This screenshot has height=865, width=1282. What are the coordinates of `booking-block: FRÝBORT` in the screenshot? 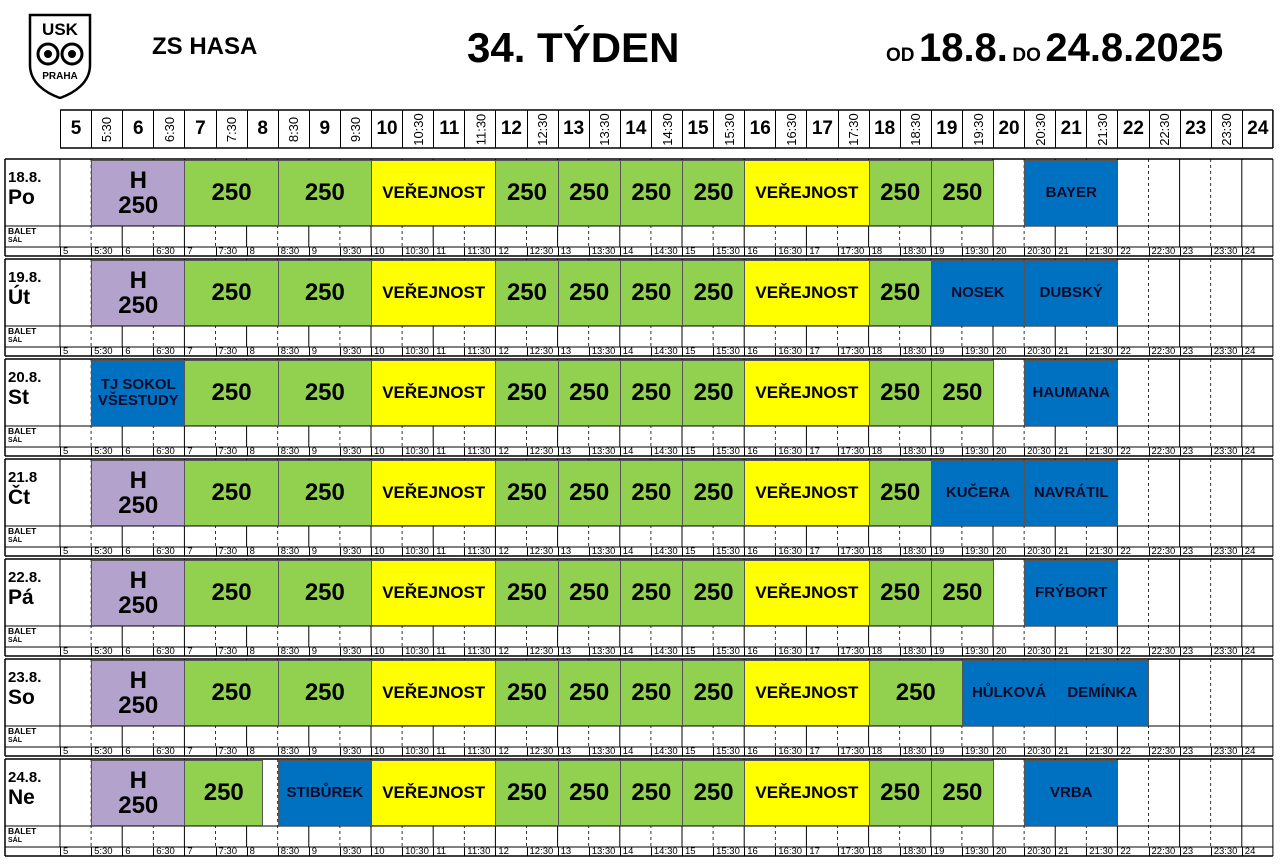 It's located at (1071, 593).